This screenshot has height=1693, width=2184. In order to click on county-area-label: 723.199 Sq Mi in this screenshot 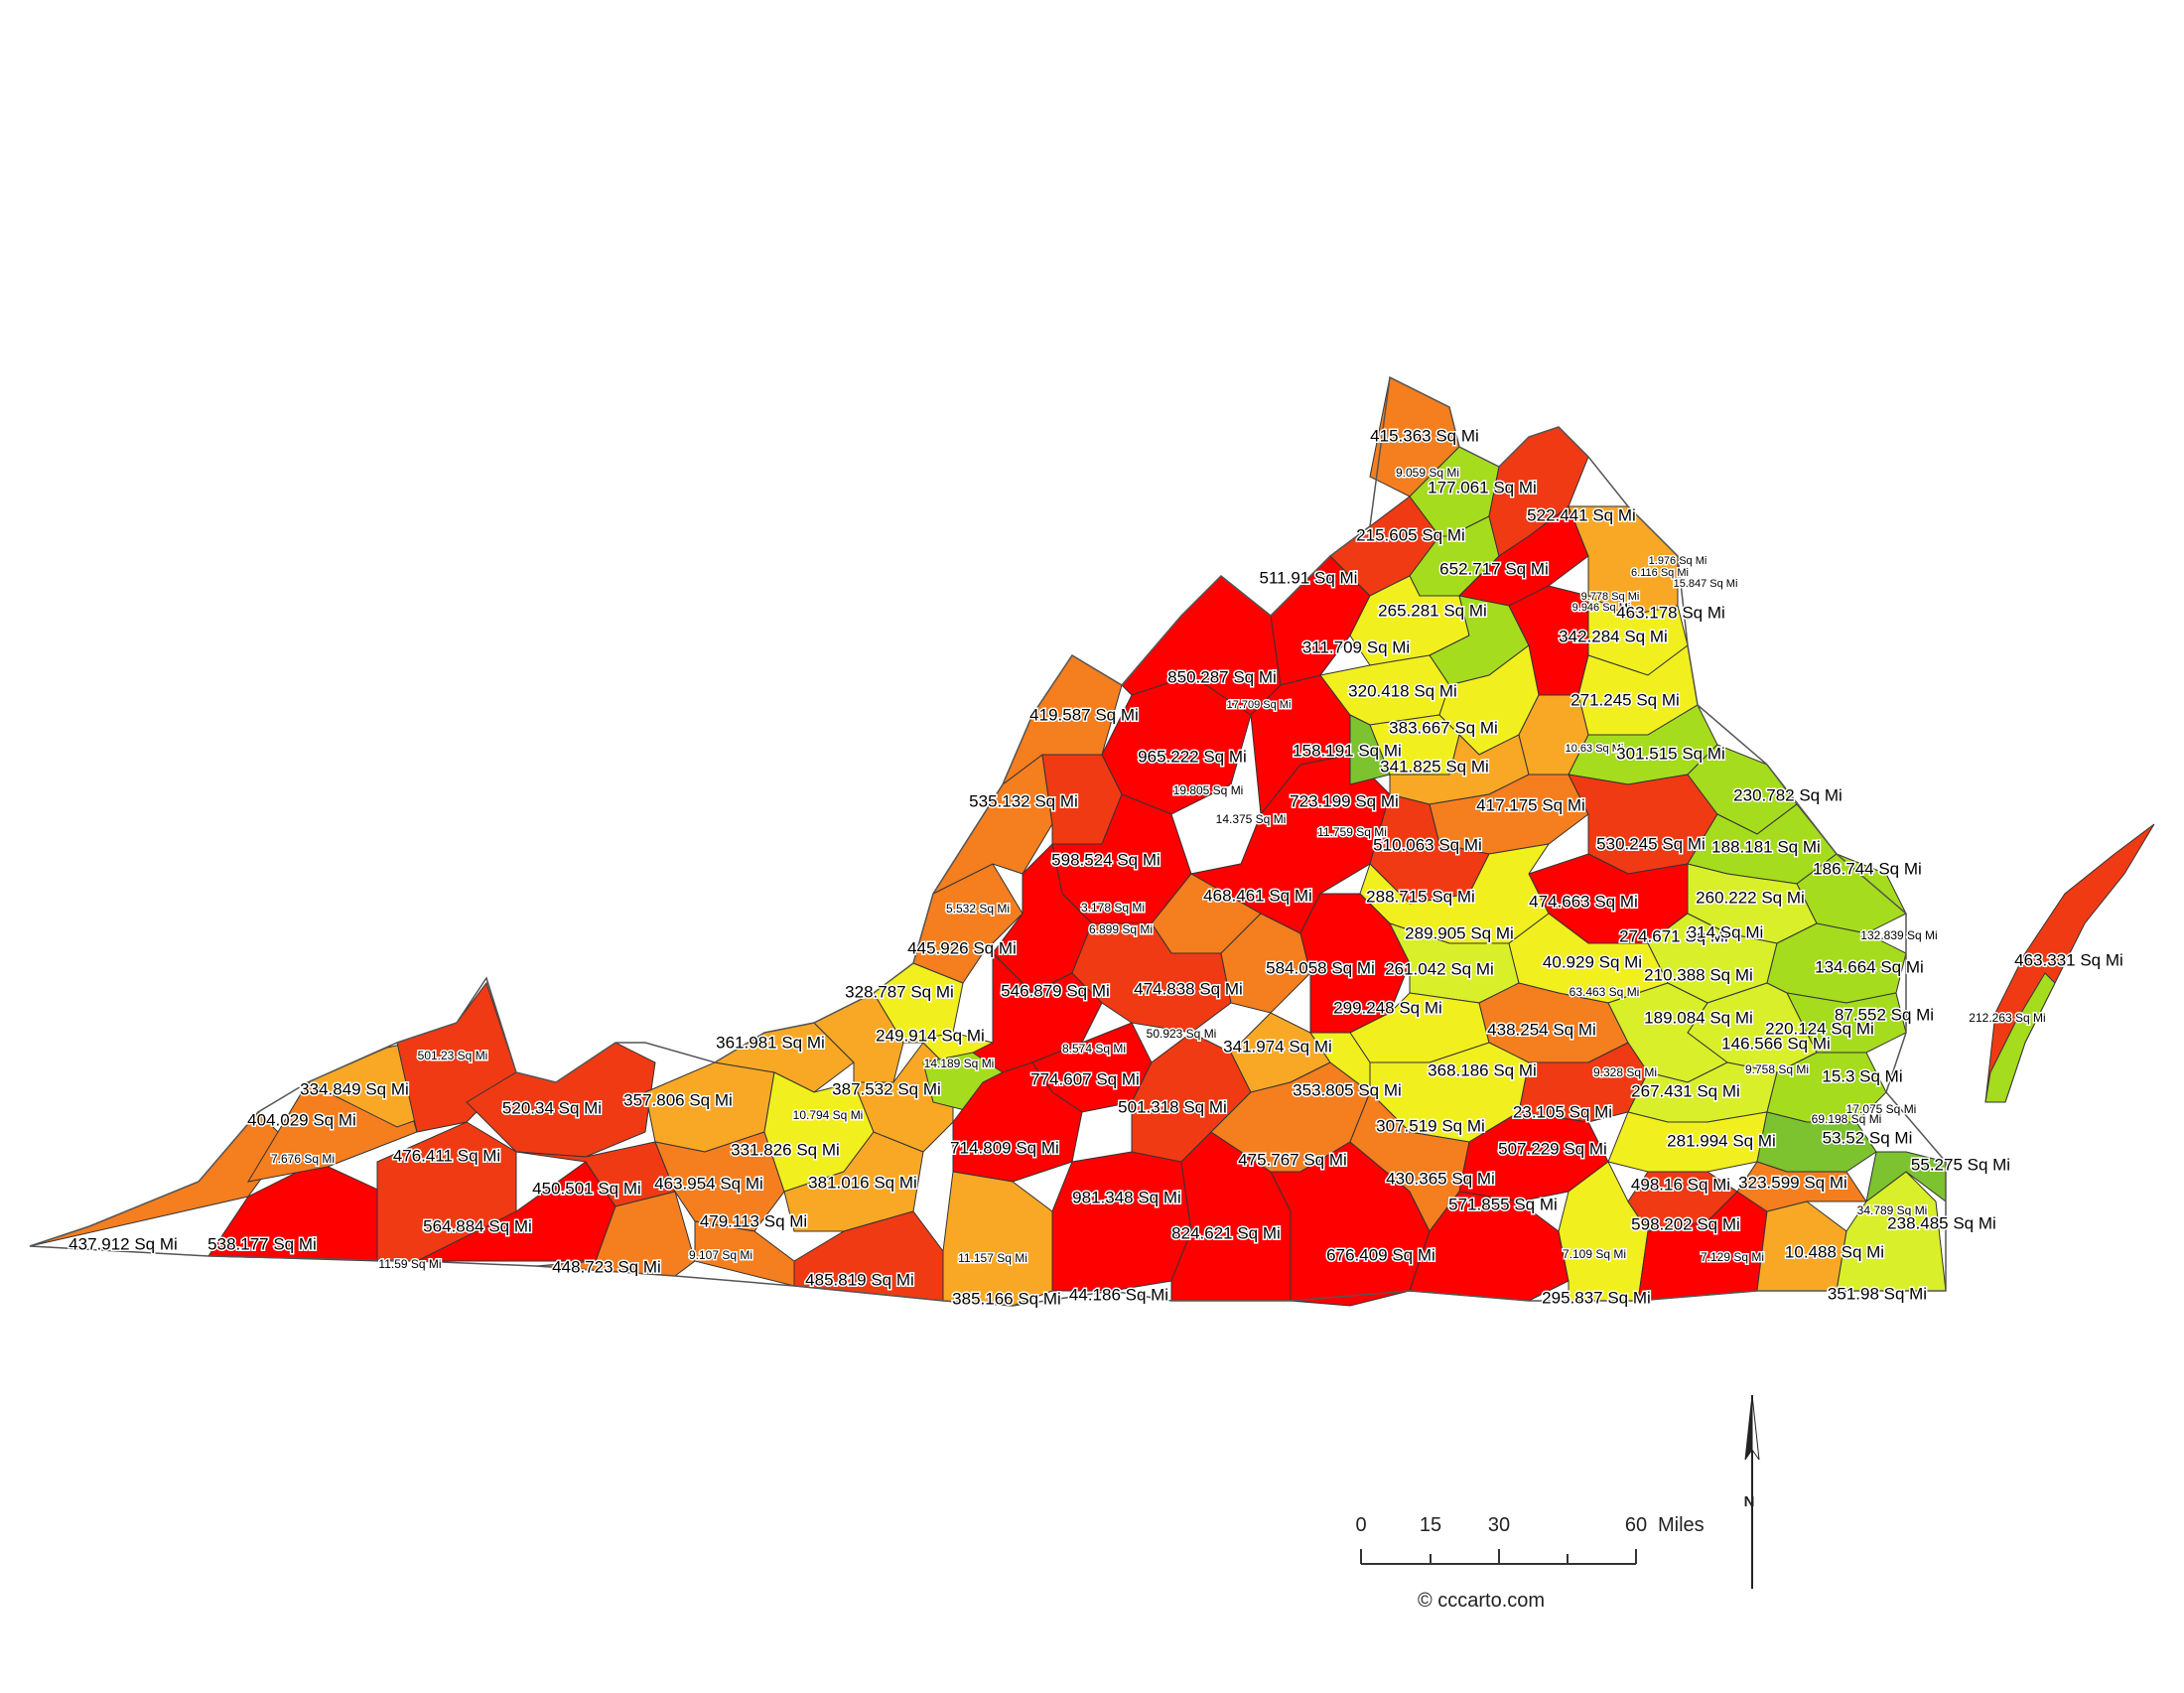, I will do `click(1344, 800)`.